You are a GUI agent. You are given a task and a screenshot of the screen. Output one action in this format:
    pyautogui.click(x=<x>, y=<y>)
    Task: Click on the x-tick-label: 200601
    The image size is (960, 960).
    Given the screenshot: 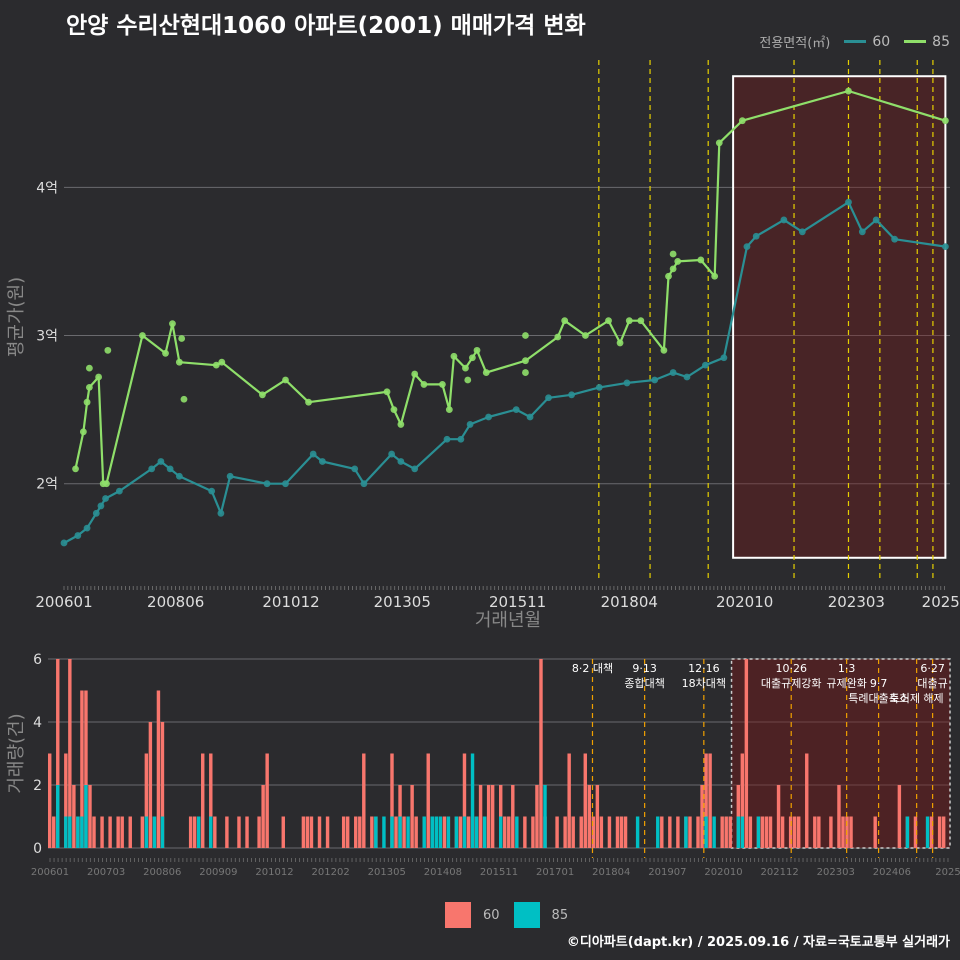 What is the action you would take?
    pyautogui.click(x=50, y=872)
    